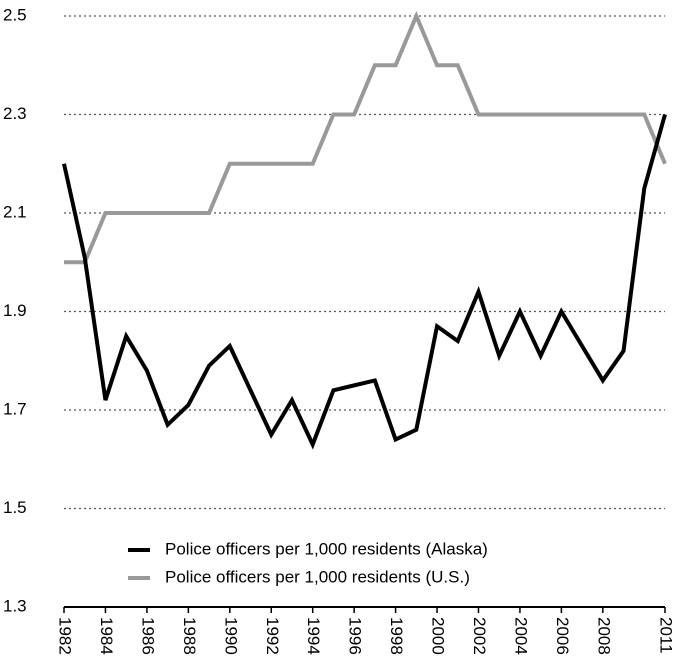 The width and height of the screenshot is (674, 662). Describe the element at coordinates (603, 636) in the screenshot. I see `x-tick-label: 2008` at that location.